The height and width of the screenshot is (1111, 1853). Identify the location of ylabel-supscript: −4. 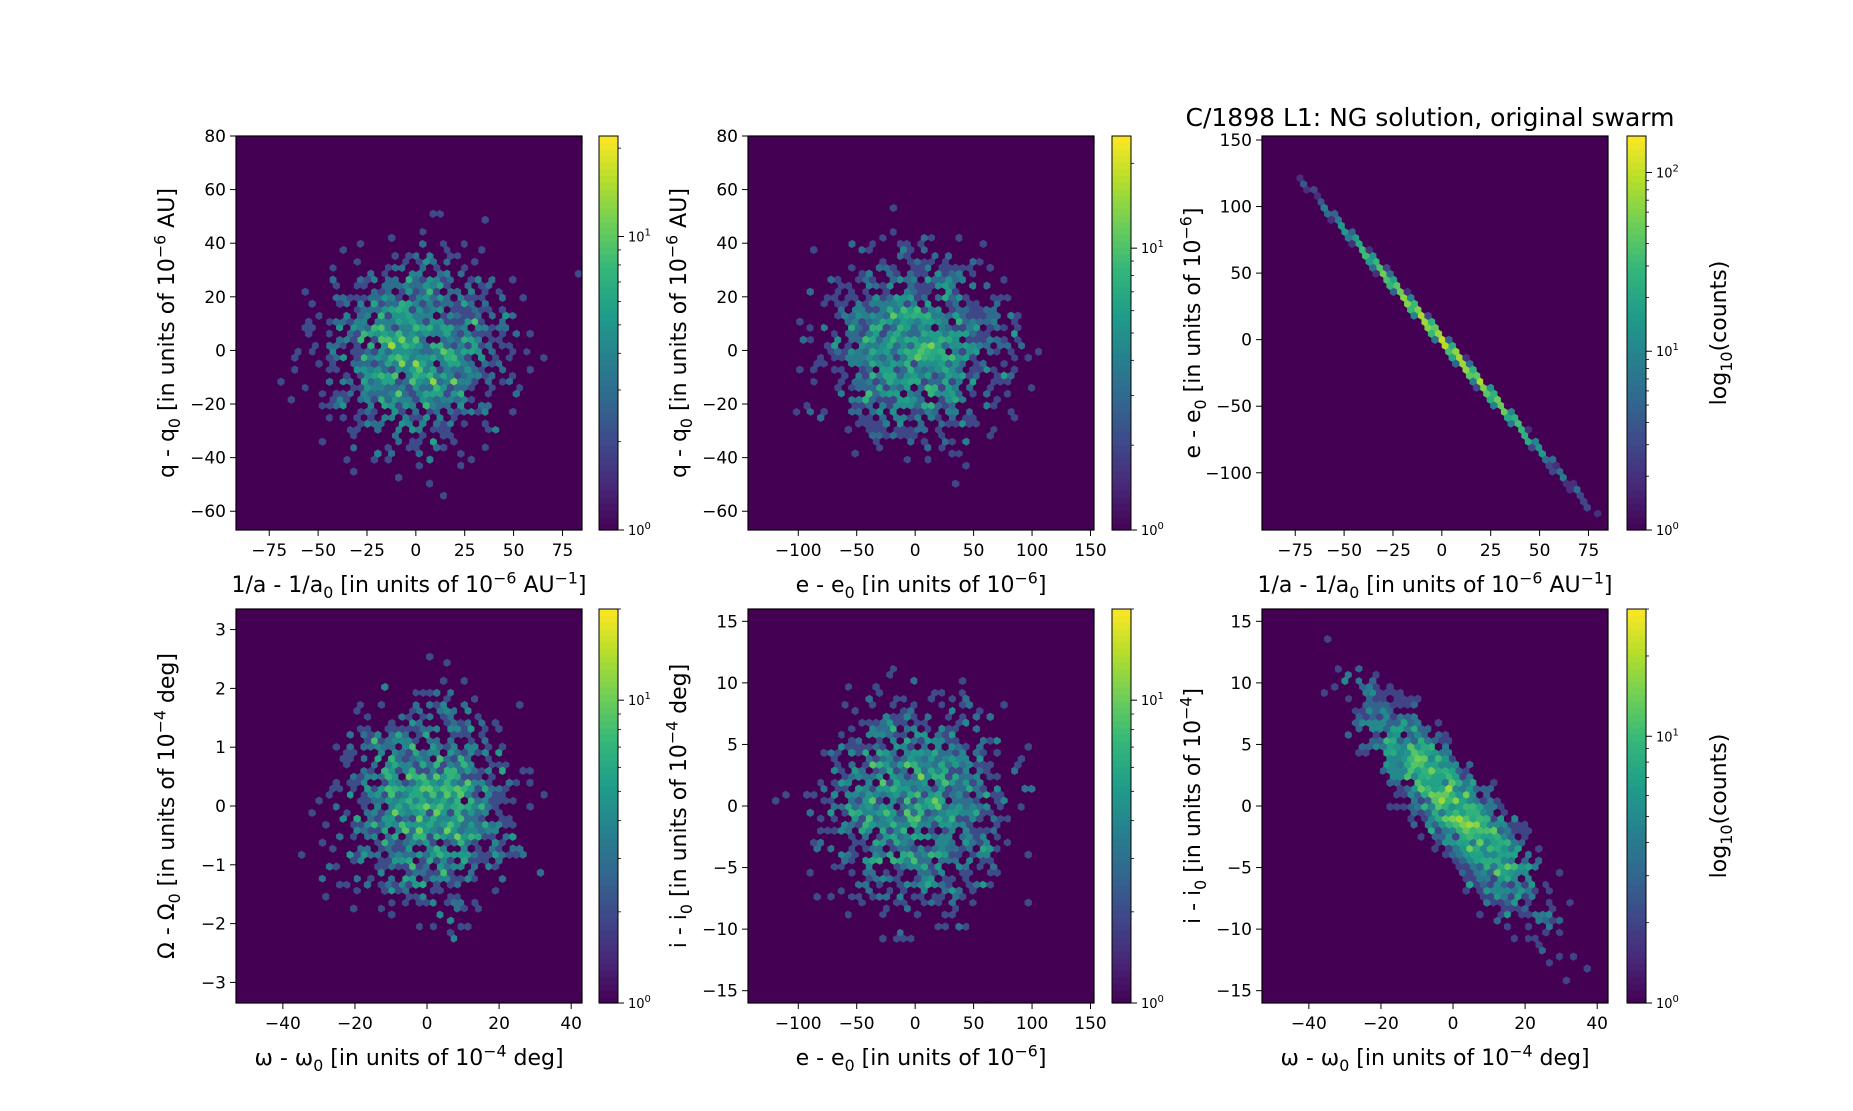
(672, 732).